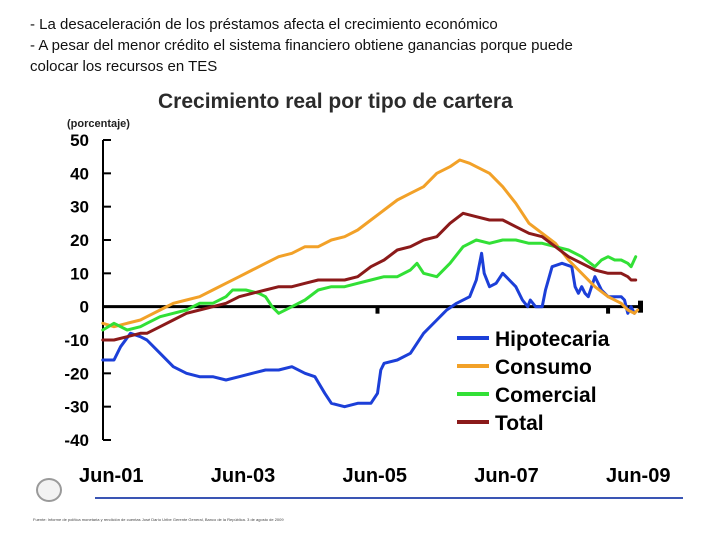 The width and height of the screenshot is (720, 540). I want to click on x-tick-label: Jun-07, so click(506, 476).